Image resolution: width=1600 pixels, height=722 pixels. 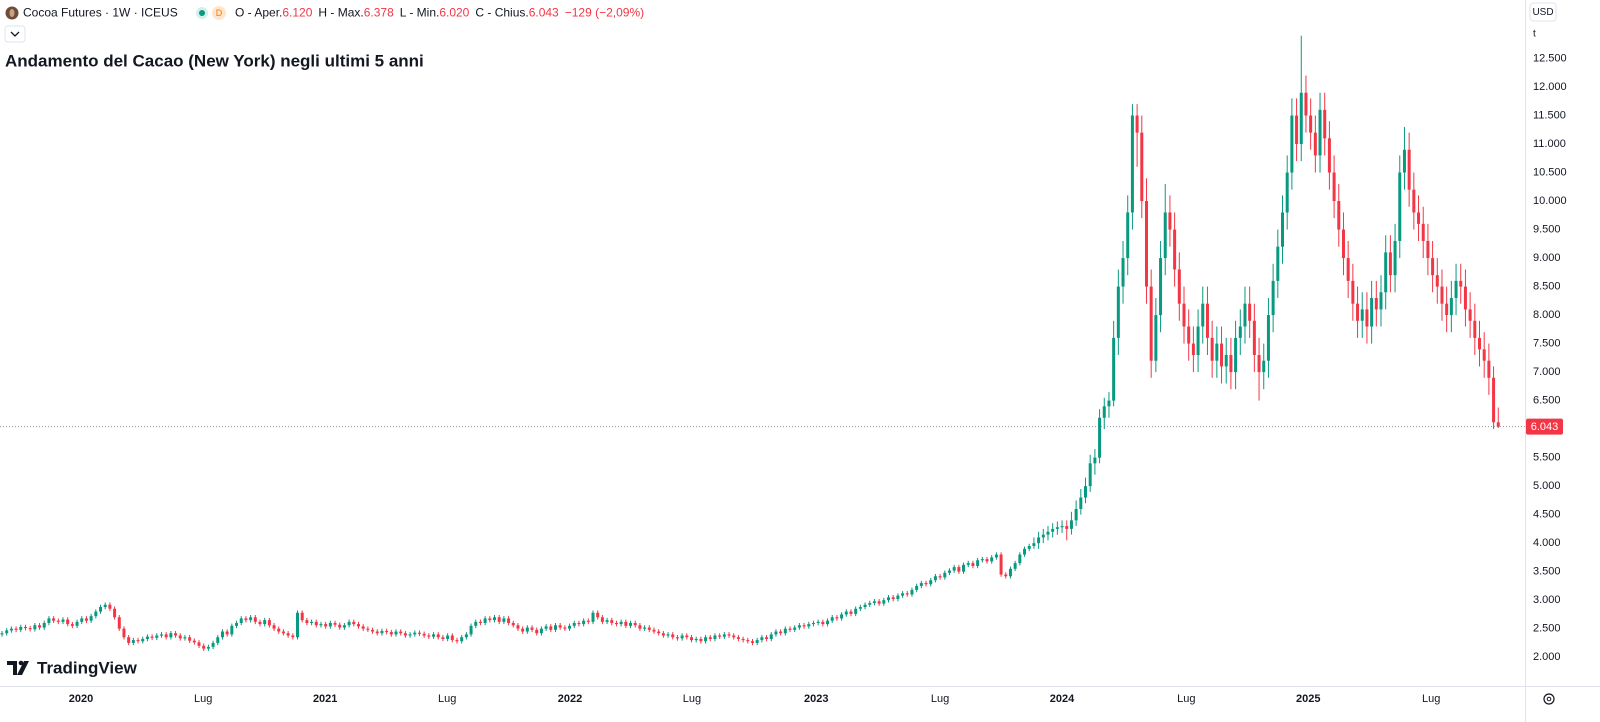 I want to click on y-tick-label: 8.000, so click(x=1547, y=315).